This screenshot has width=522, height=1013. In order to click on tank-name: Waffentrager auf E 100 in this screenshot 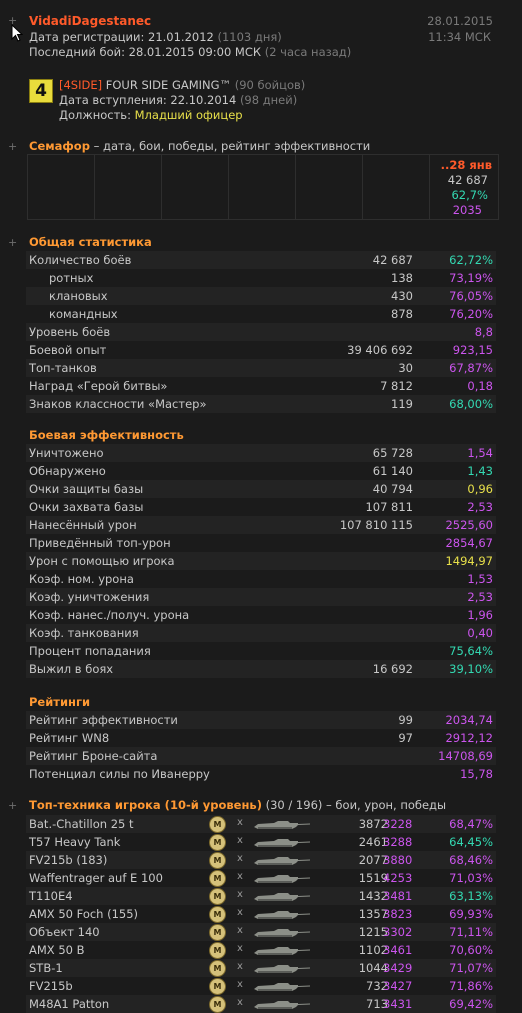, I will do `click(96, 878)`.